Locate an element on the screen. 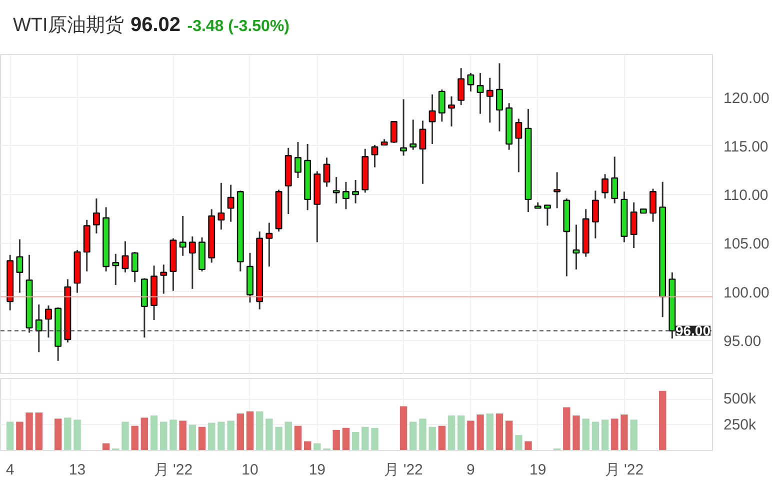  x-tick-label: 19 is located at coordinates (538, 470).